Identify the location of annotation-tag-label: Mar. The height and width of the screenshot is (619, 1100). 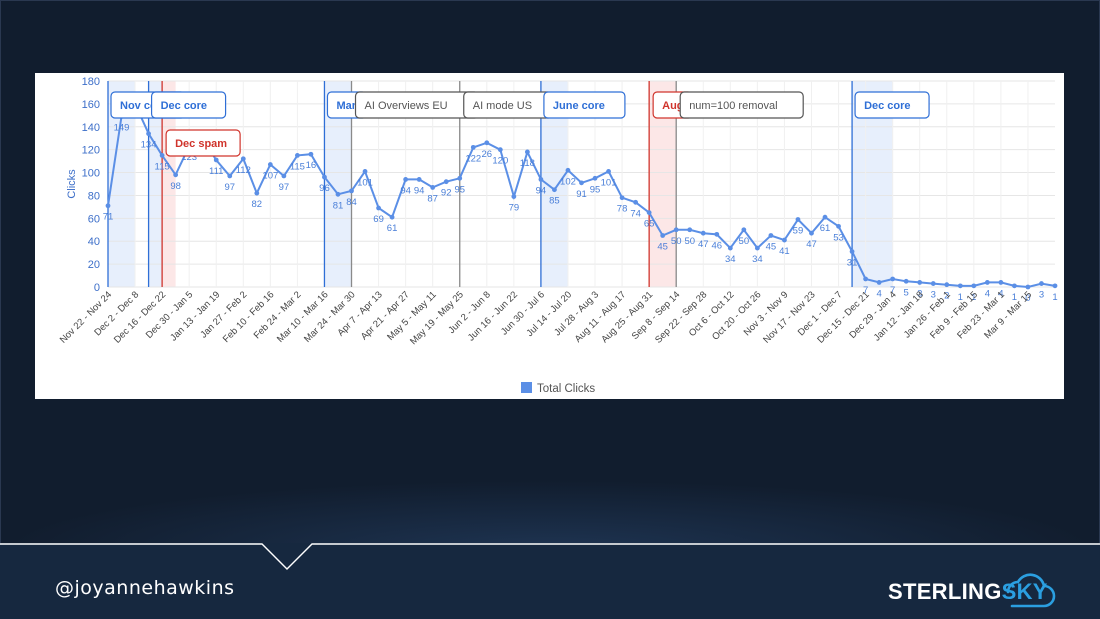
(346, 106).